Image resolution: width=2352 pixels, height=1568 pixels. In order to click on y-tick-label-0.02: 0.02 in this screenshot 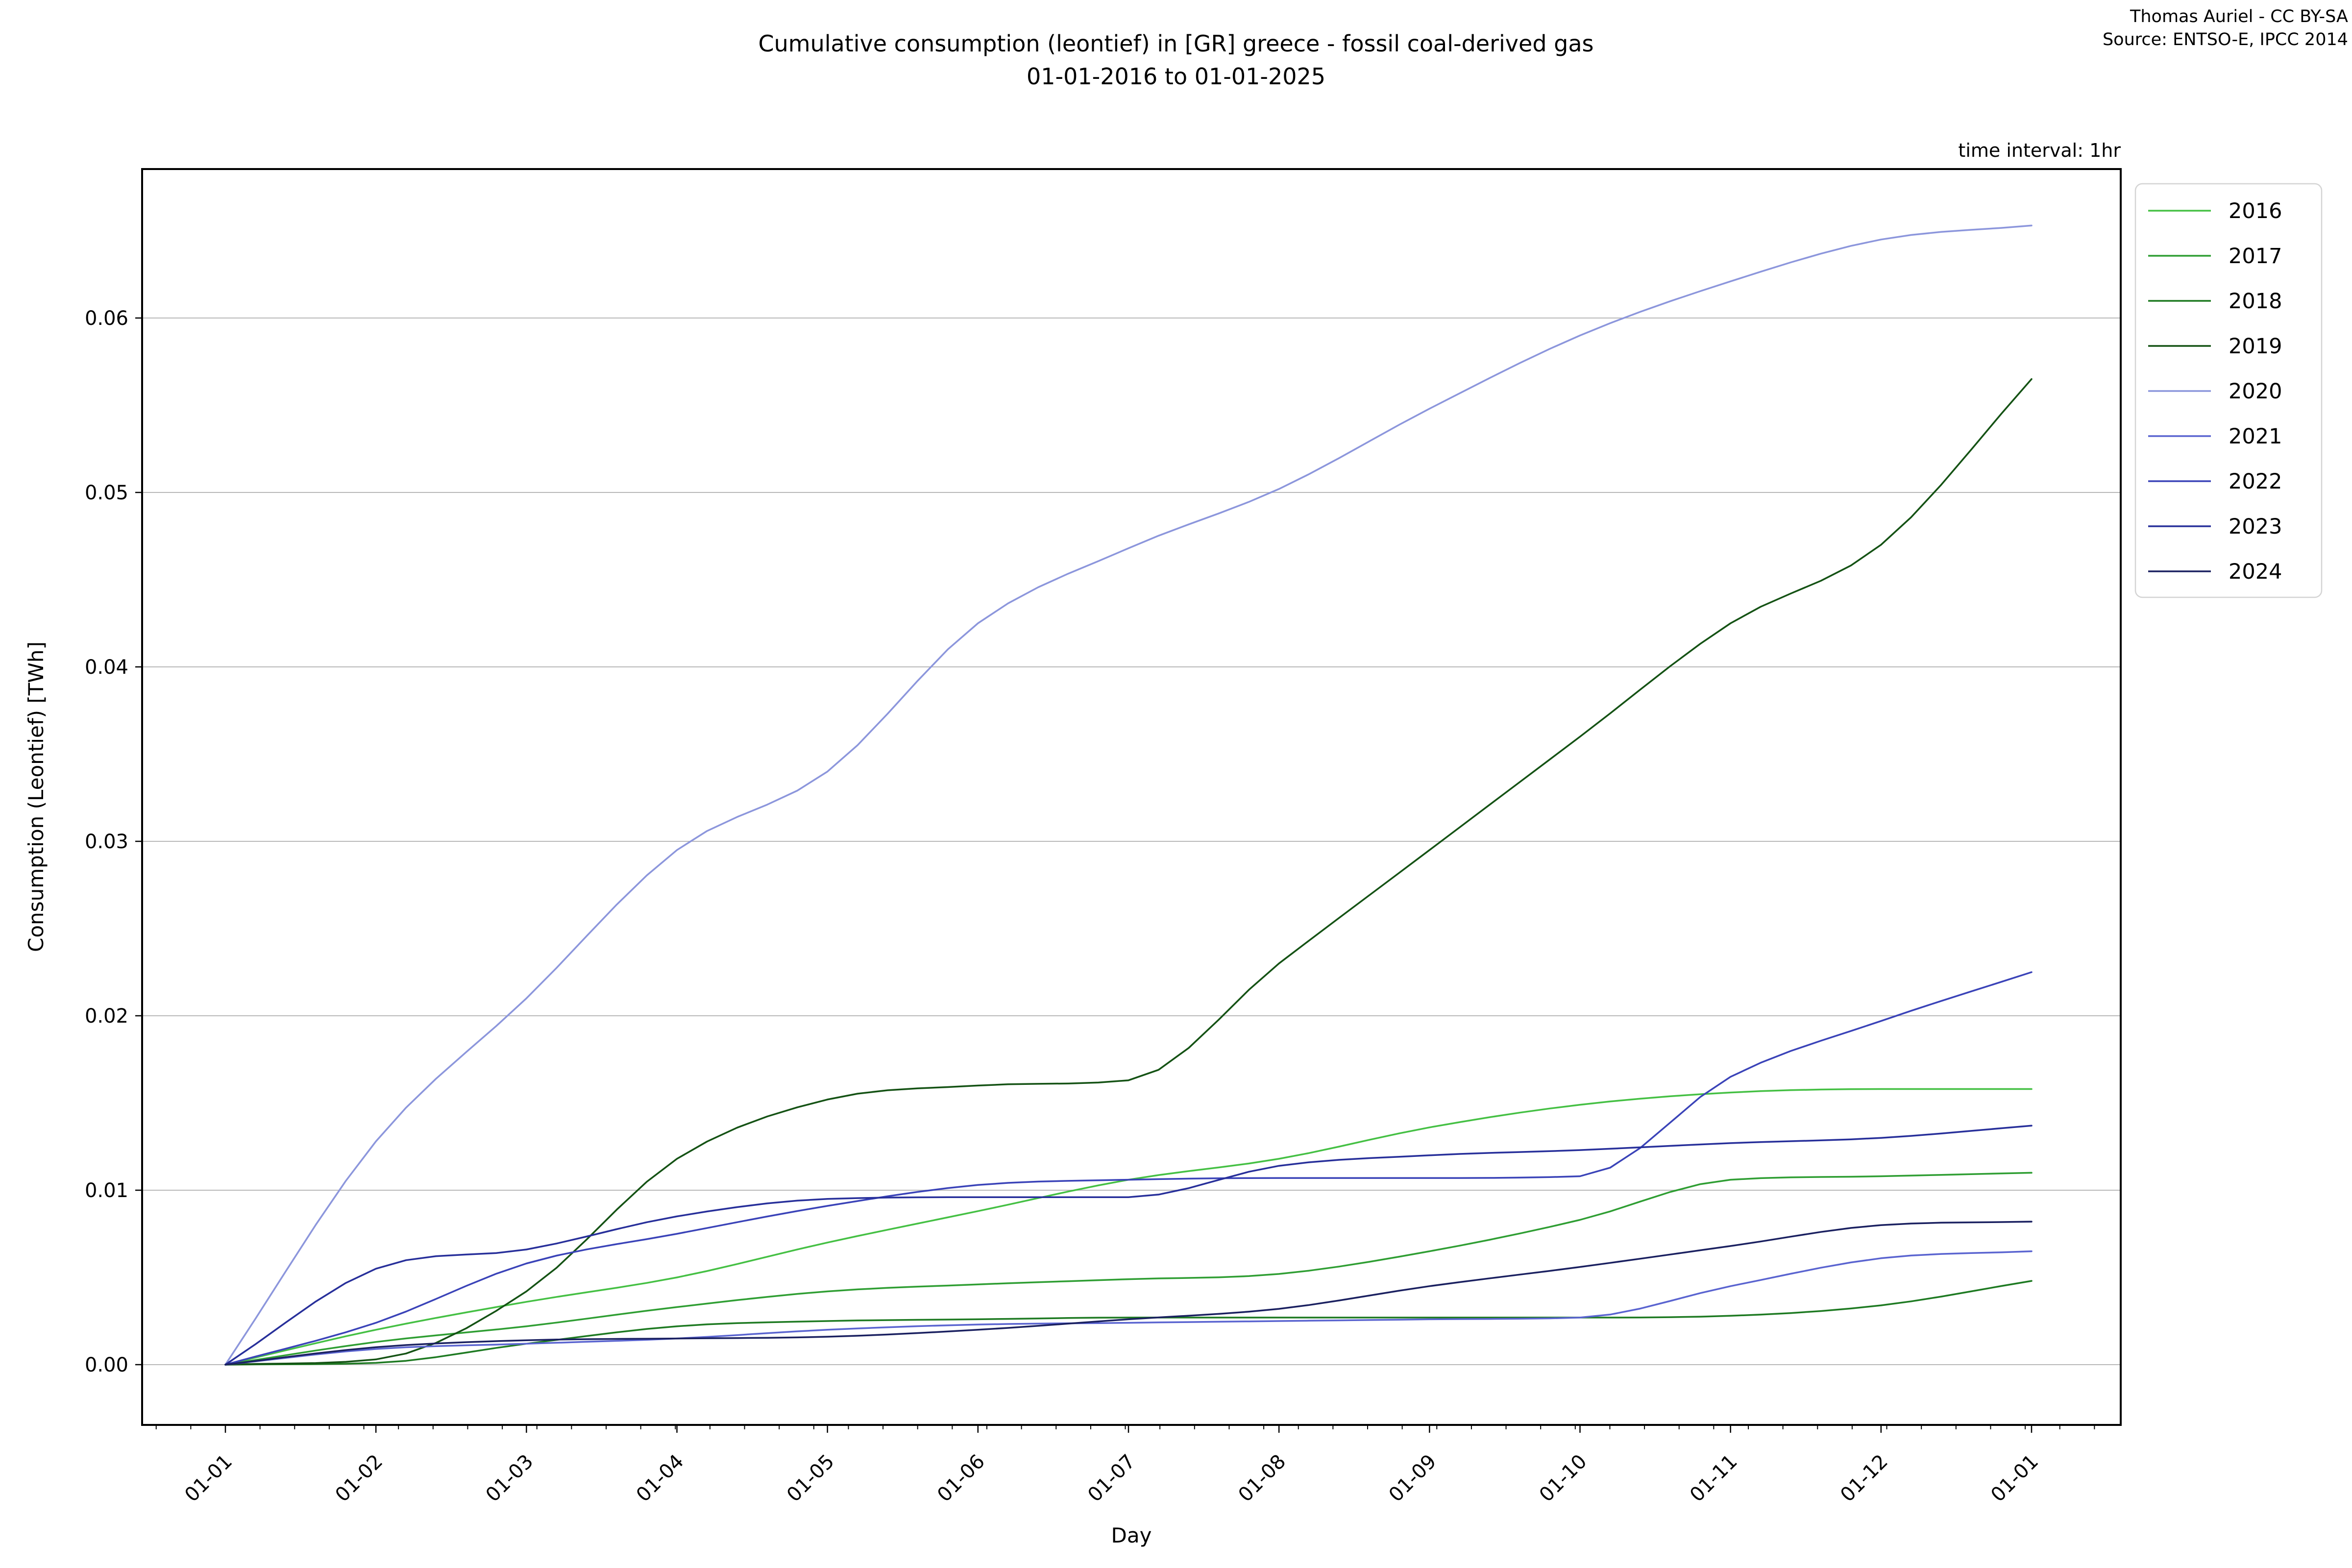, I will do `click(106, 1016)`.